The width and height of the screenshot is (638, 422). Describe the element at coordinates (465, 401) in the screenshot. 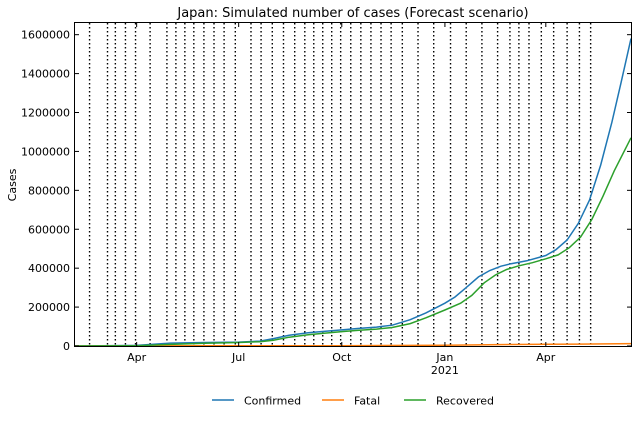

I see `legend-label: Recovered` at that location.